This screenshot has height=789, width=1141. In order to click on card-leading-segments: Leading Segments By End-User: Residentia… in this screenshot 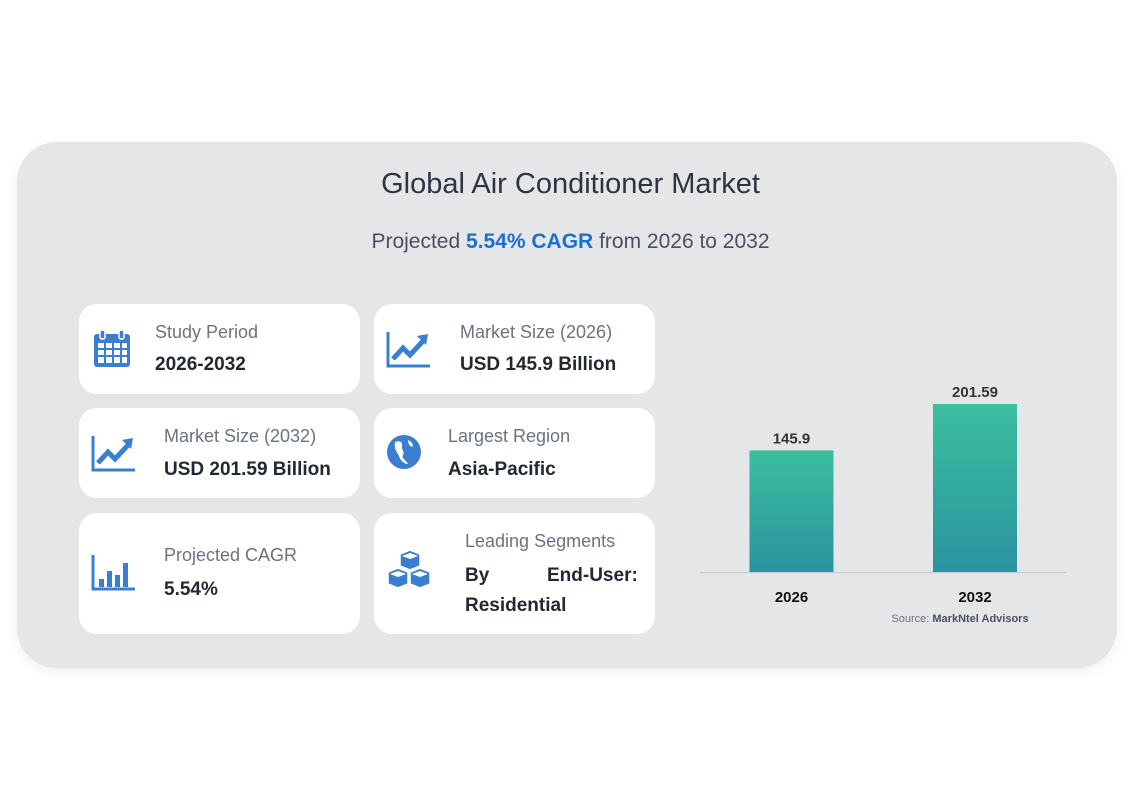, I will do `click(514, 573)`.